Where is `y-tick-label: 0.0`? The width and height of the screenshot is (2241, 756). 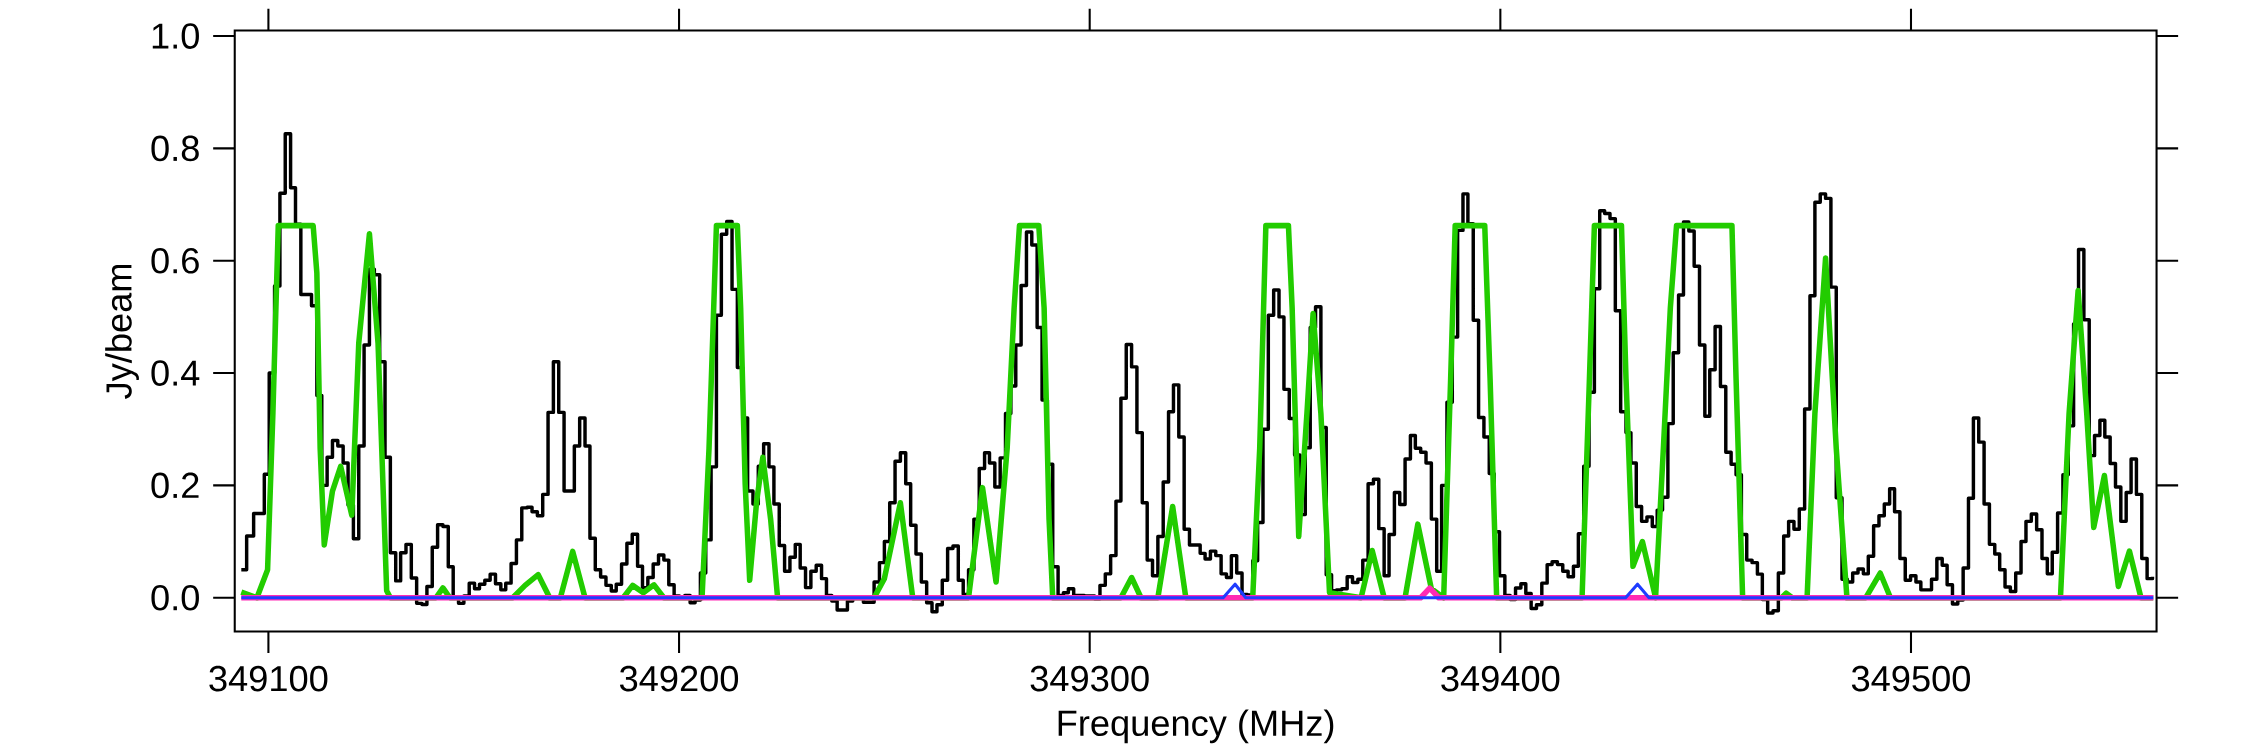
y-tick-label: 0.0 is located at coordinates (175, 597).